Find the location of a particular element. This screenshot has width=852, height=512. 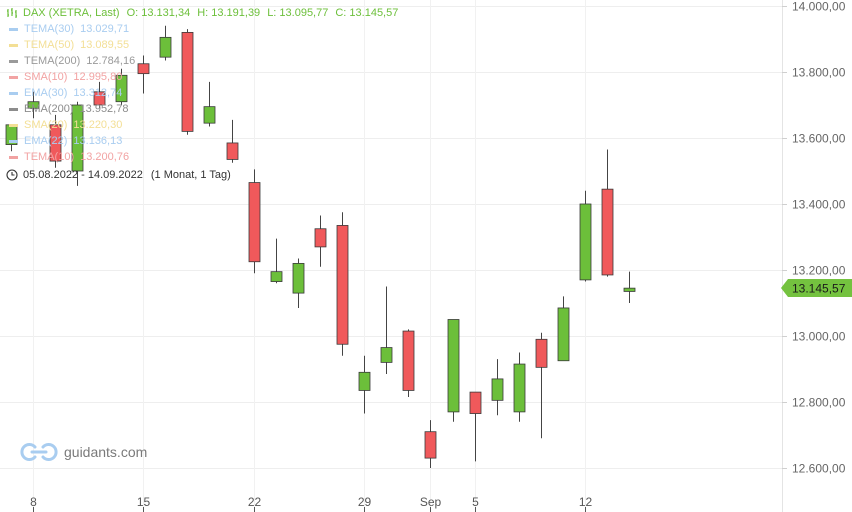

price-tick-label: 12.800,00 is located at coordinates (819, 403).